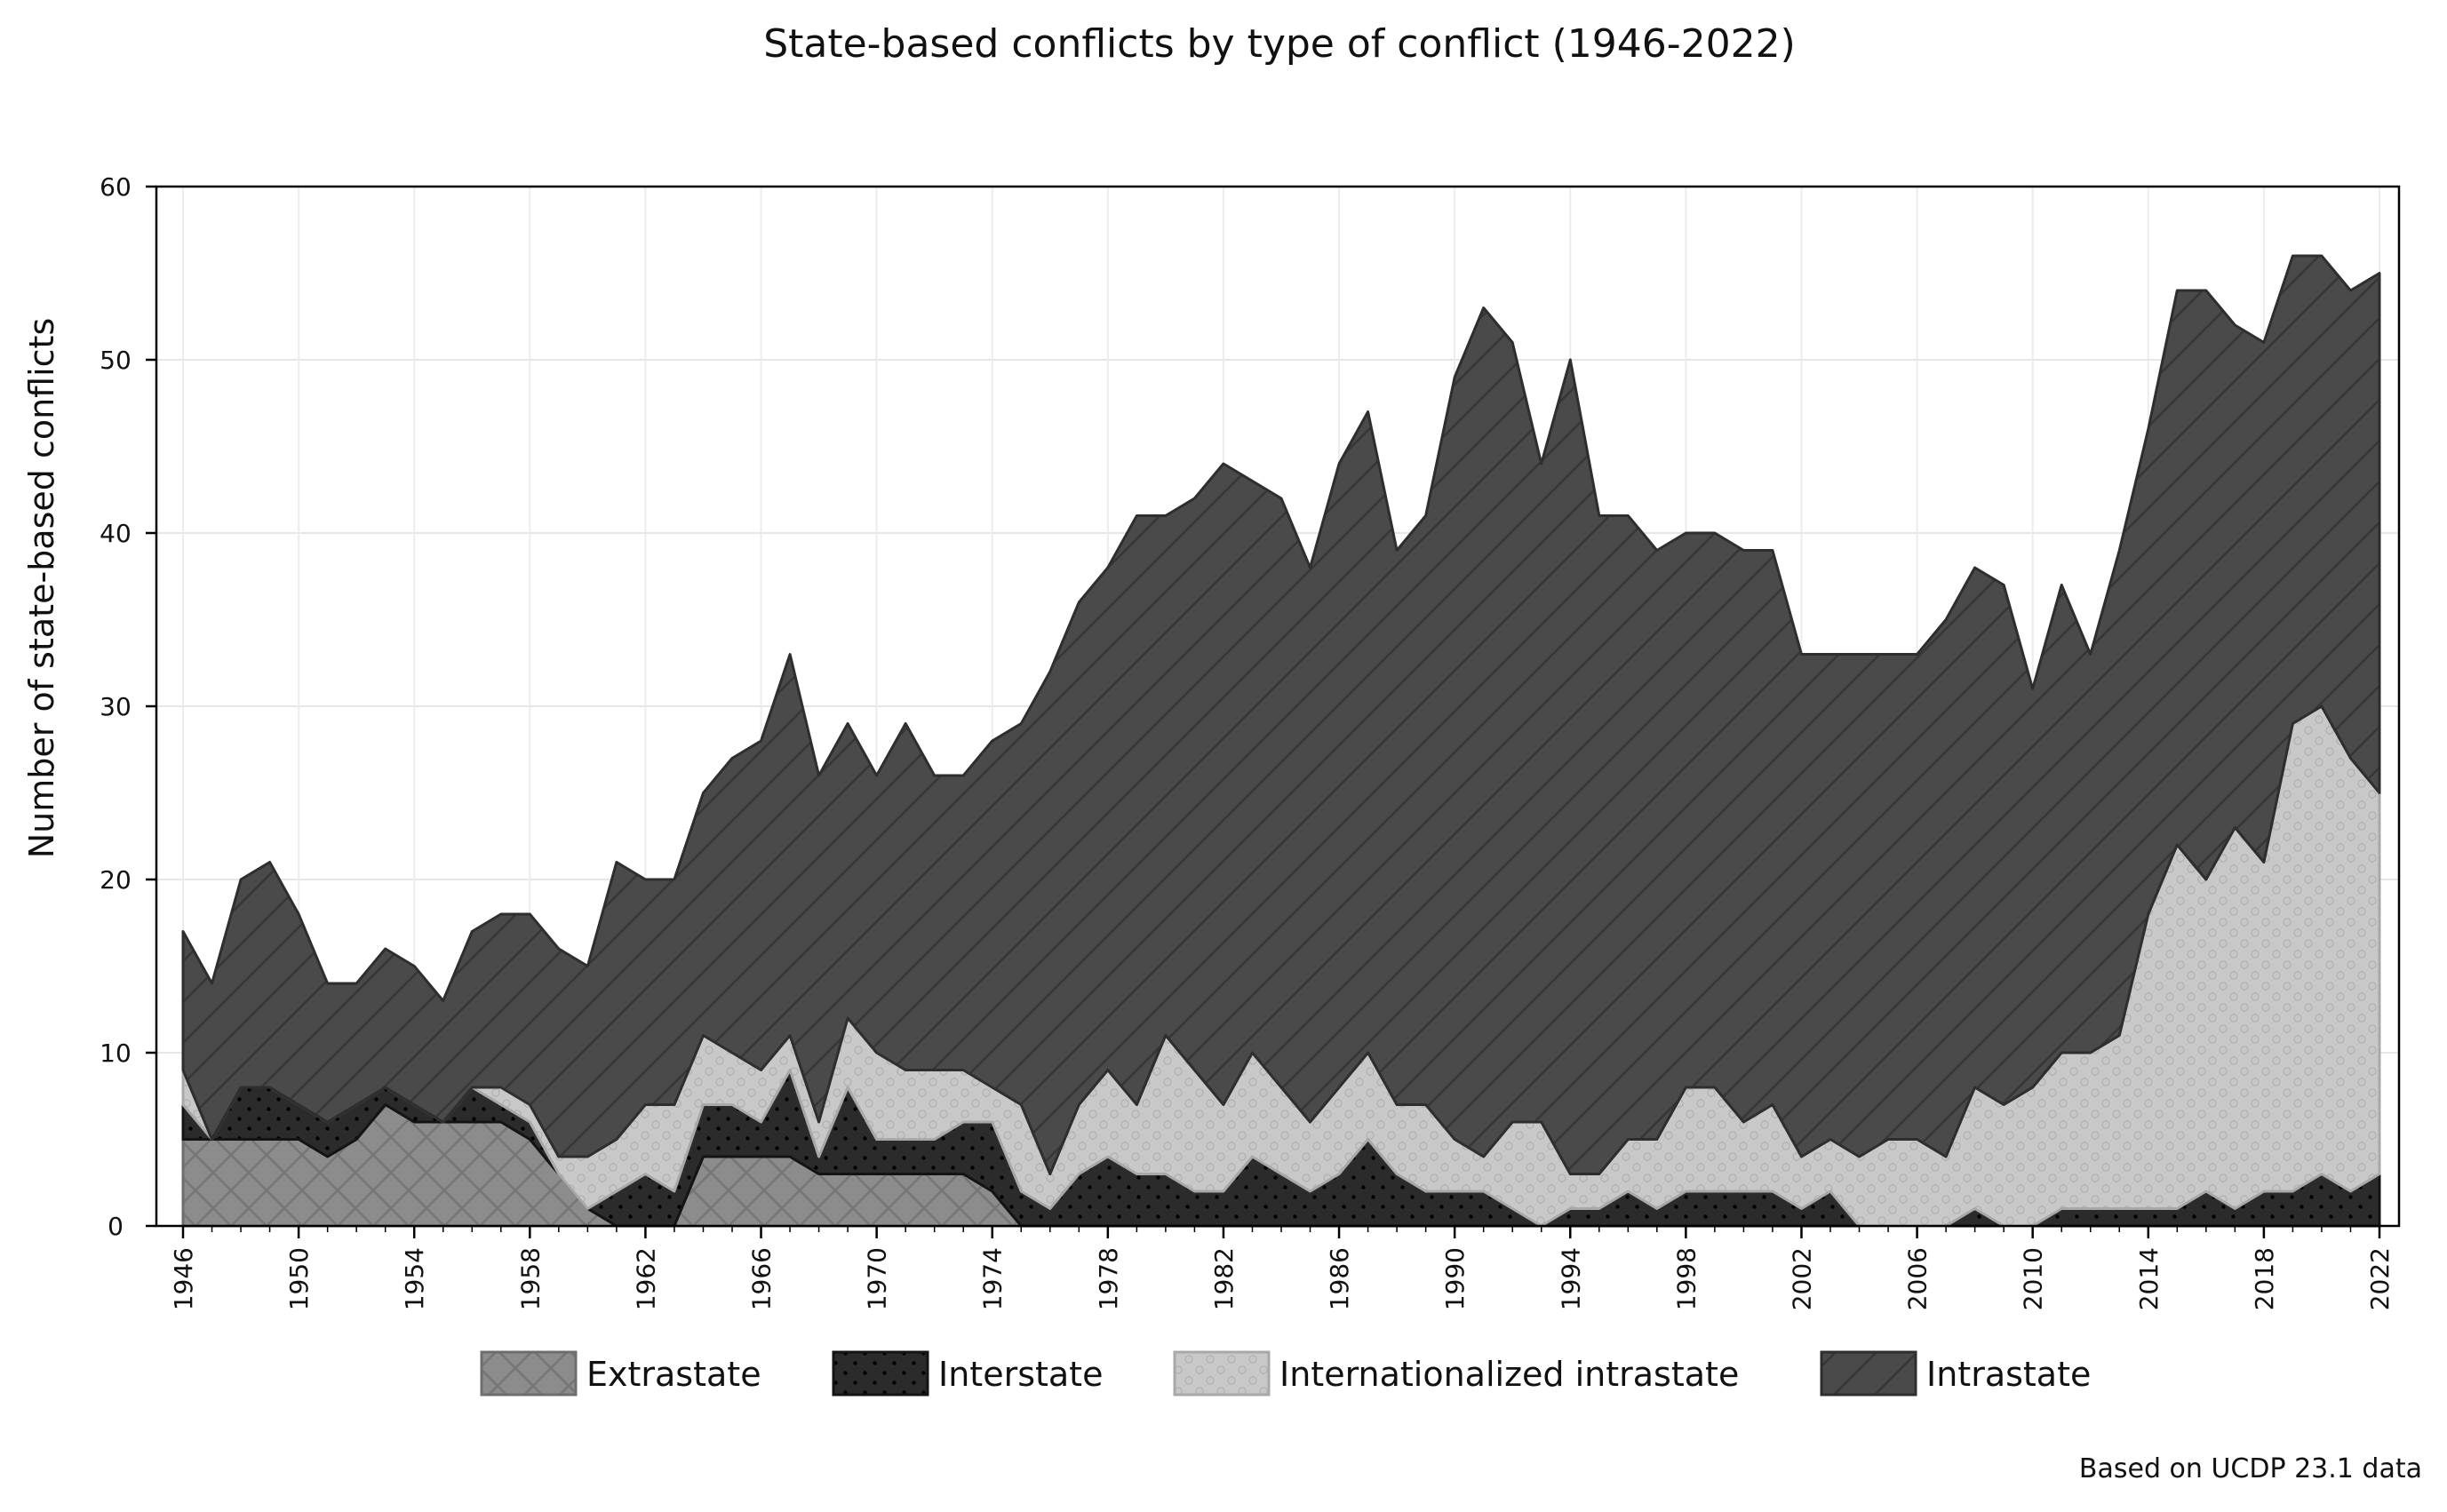  Describe the element at coordinates (116, 1226) in the screenshot. I see `y-tick-label: 0` at that location.